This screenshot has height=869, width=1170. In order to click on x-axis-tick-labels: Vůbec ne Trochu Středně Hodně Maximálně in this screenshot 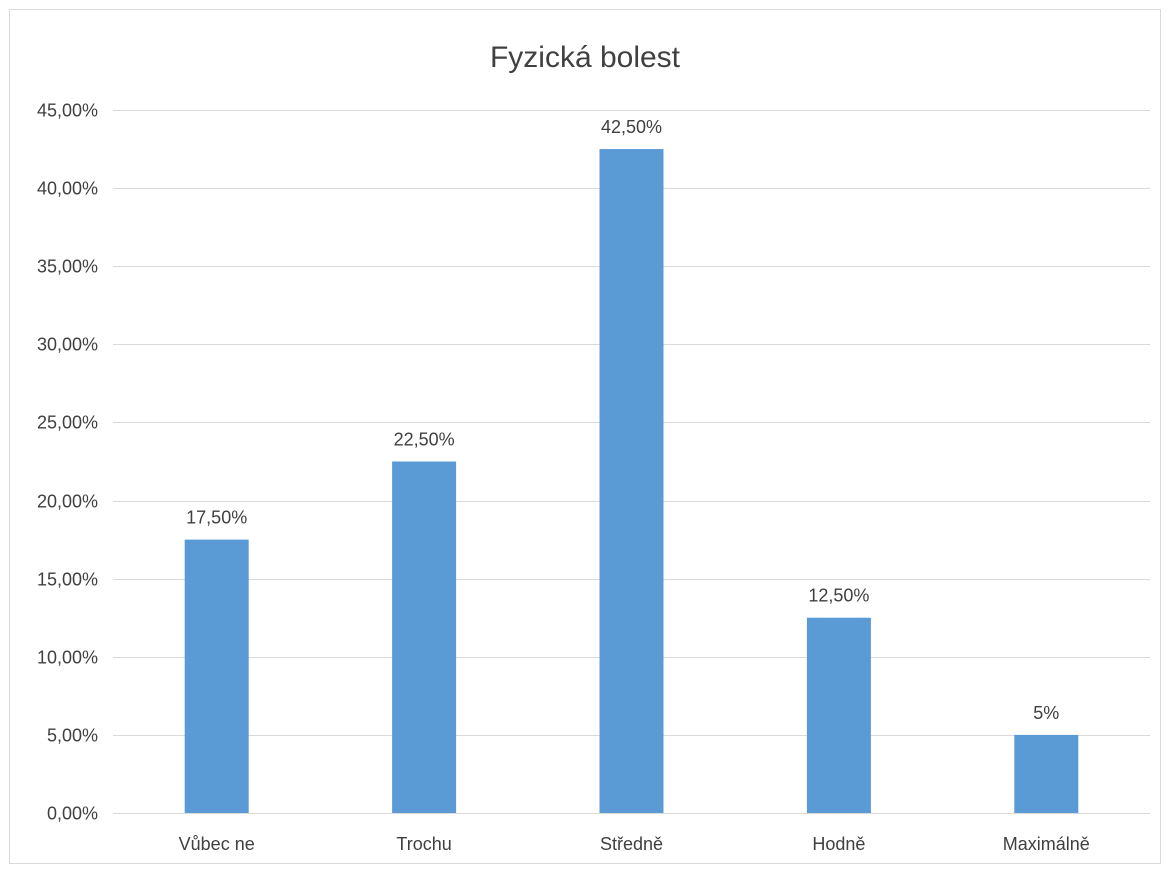, I will do `click(634, 844)`.